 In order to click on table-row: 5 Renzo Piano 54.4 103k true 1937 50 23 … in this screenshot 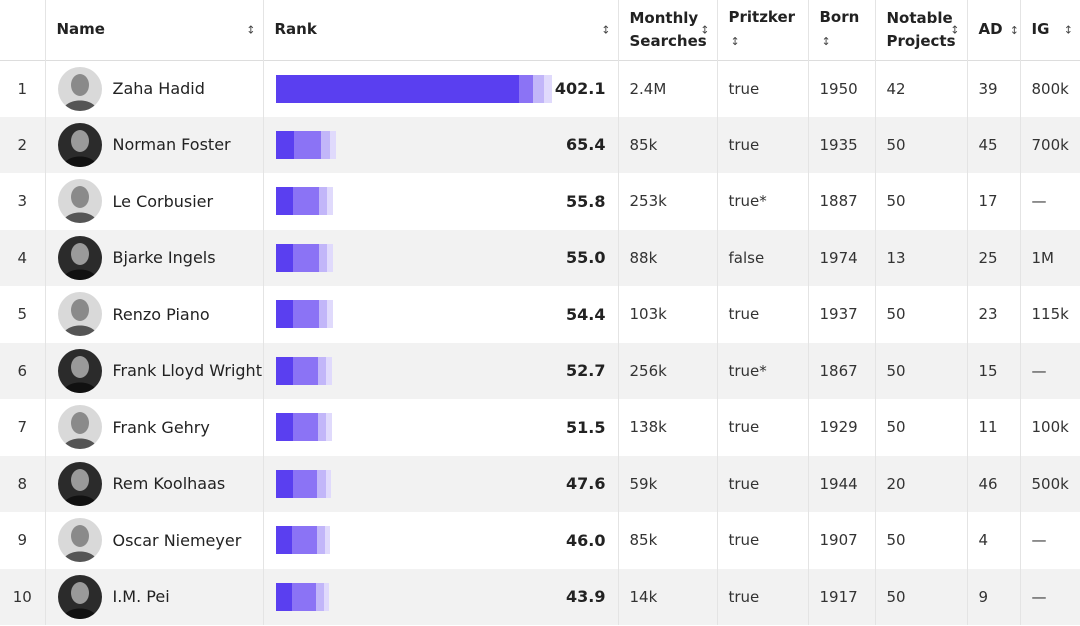, I will do `click(540, 314)`.